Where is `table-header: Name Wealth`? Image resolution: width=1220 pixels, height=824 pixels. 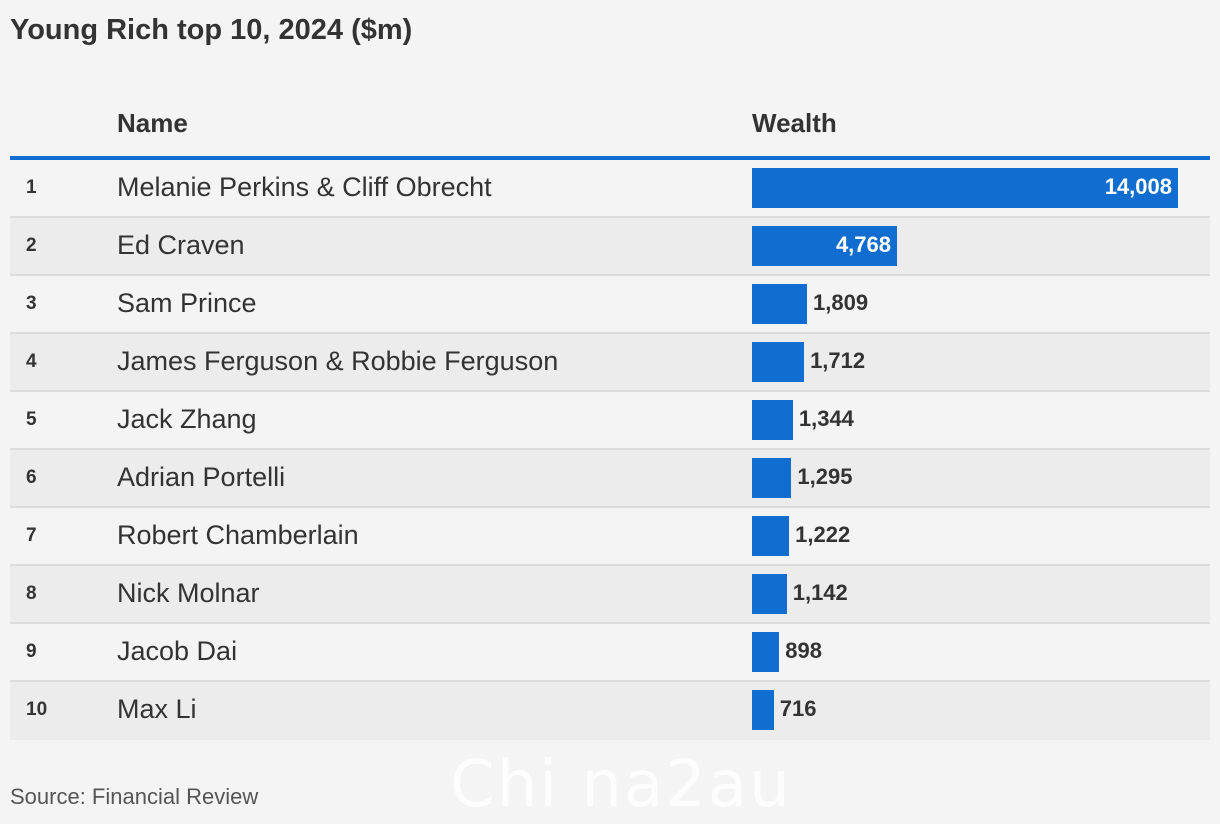
table-header: Name Wealth is located at coordinates (610, 128).